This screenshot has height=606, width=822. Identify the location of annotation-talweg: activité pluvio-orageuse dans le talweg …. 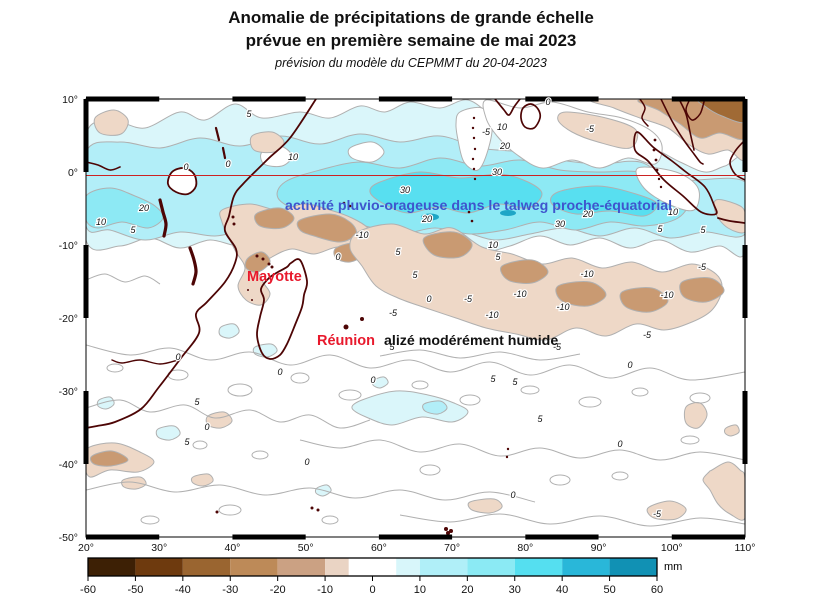
(478, 206).